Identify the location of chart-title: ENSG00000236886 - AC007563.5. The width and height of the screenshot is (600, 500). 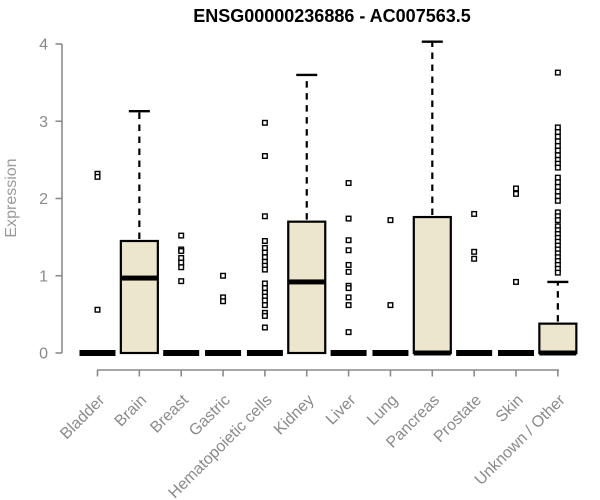
(332, 16).